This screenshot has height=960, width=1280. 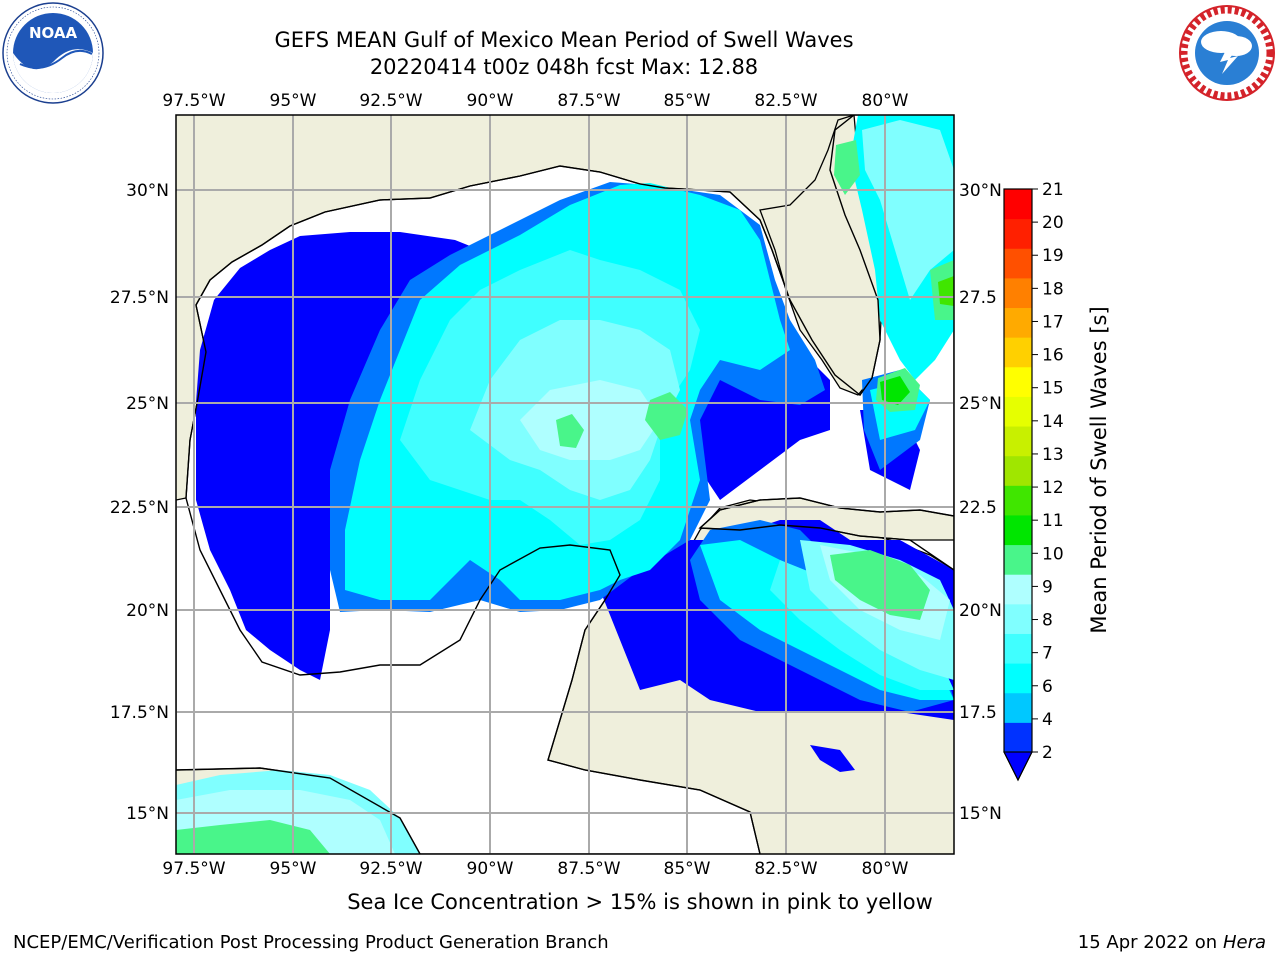 What do you see at coordinates (1244, 942) in the screenshot?
I see `footer-machine: Hera` at bounding box center [1244, 942].